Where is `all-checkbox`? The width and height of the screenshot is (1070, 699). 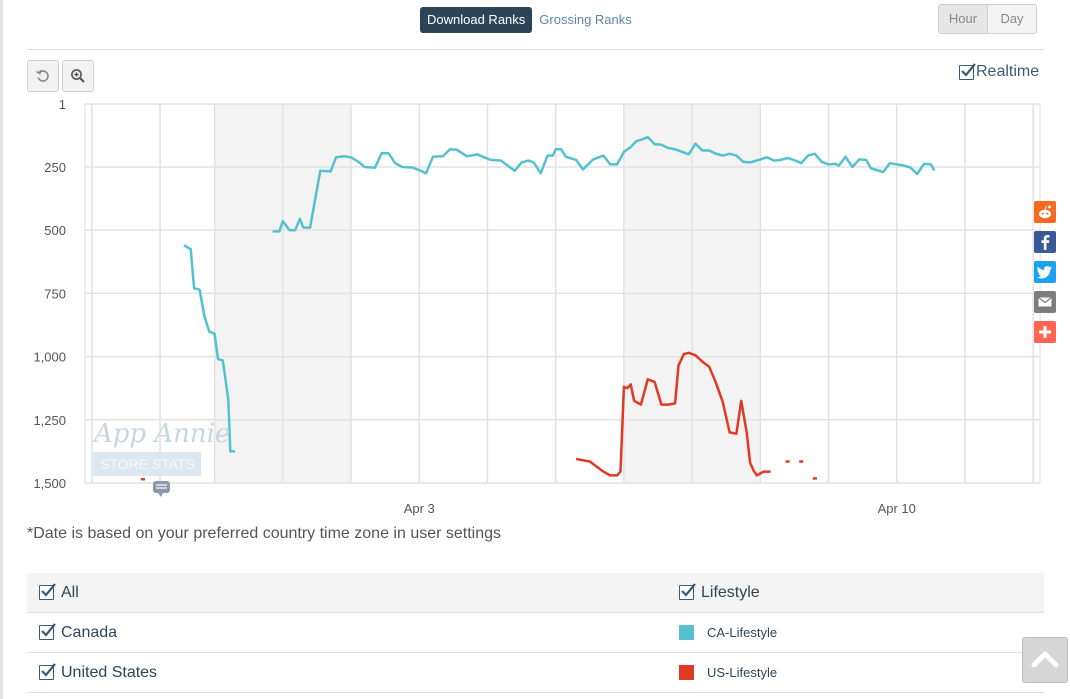 all-checkbox is located at coordinates (47, 591).